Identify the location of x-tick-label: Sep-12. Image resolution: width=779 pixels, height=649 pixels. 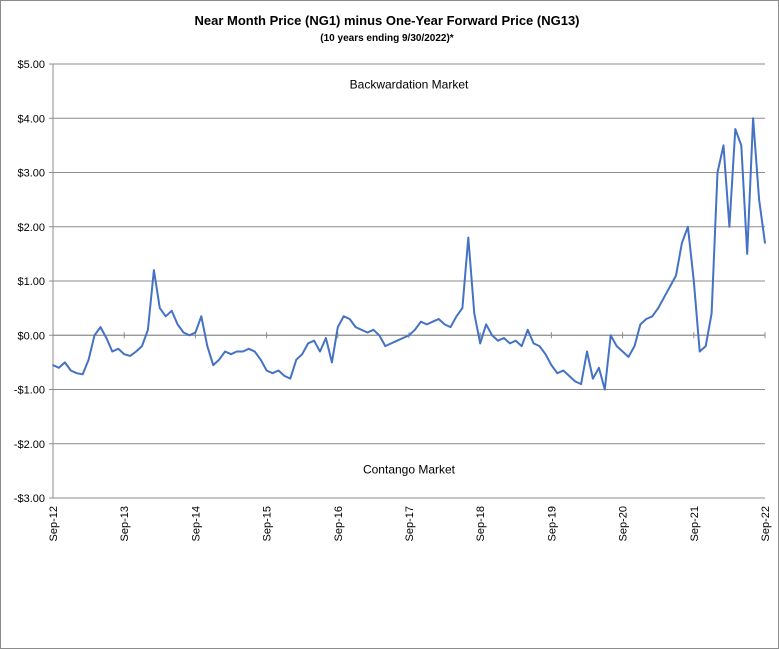
(54, 523).